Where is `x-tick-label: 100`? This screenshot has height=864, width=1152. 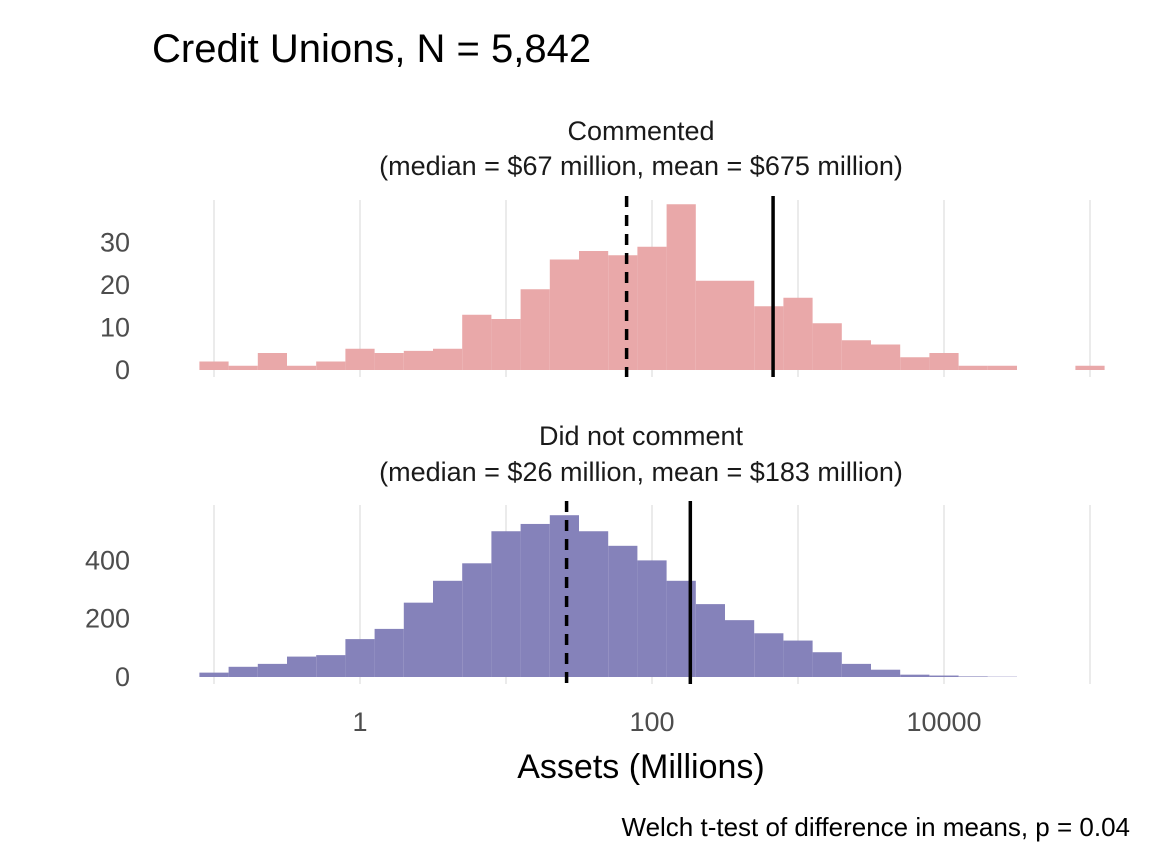 x-tick-label: 100 is located at coordinates (651, 722).